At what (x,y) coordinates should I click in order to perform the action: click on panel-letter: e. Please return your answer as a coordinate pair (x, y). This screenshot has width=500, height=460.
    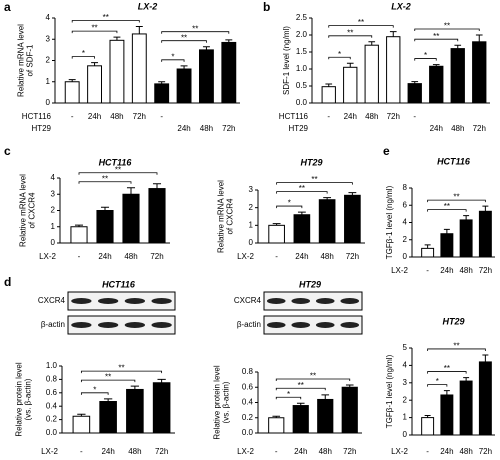
    Looking at the image, I should click on (386, 151).